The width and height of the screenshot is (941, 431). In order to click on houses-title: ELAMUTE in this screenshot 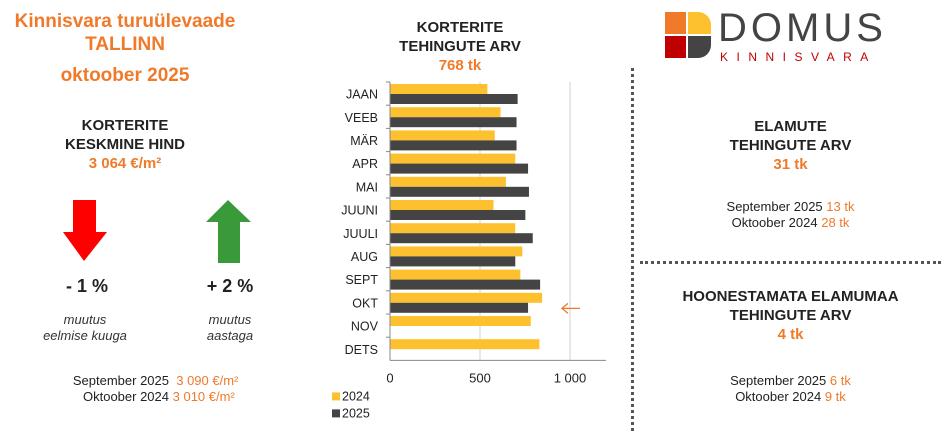, I will do `click(790, 126)`.